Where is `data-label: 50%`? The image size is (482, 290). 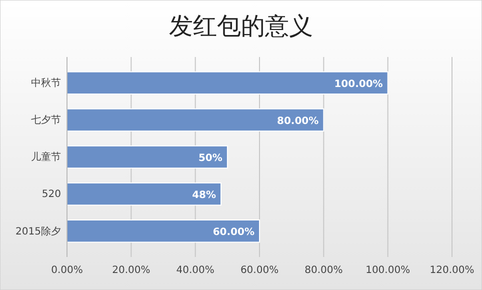
data-label: 50% is located at coordinates (210, 158).